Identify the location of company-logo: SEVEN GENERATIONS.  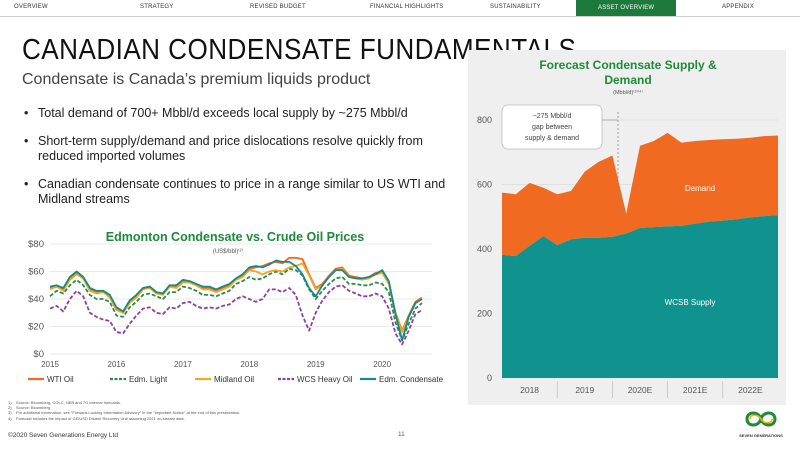
(761, 424).